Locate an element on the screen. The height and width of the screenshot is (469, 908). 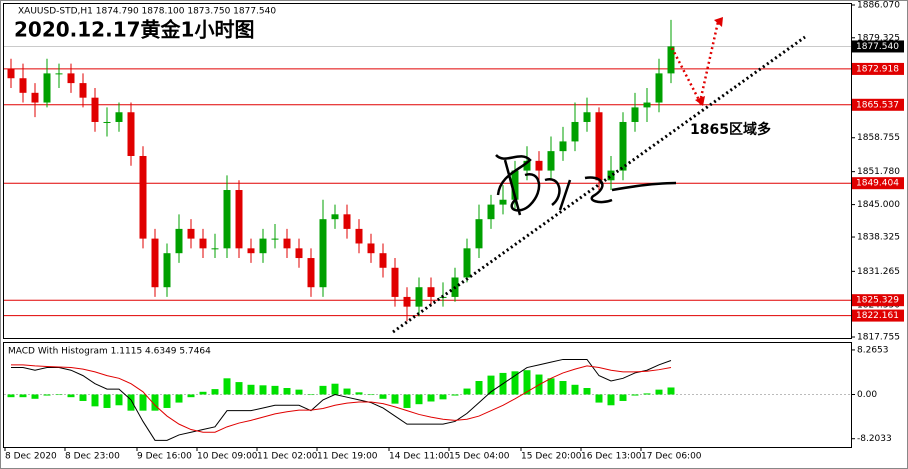
signature is located at coordinates (586, 185).